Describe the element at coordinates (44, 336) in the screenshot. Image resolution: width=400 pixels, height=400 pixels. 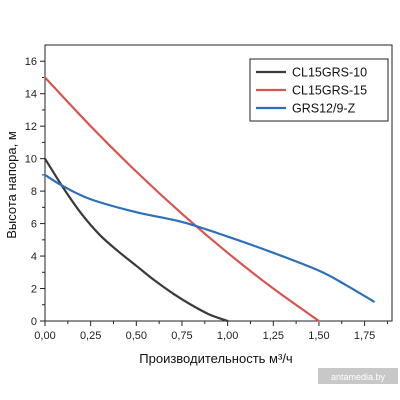
I see `x-tick-label: 0,00` at that location.